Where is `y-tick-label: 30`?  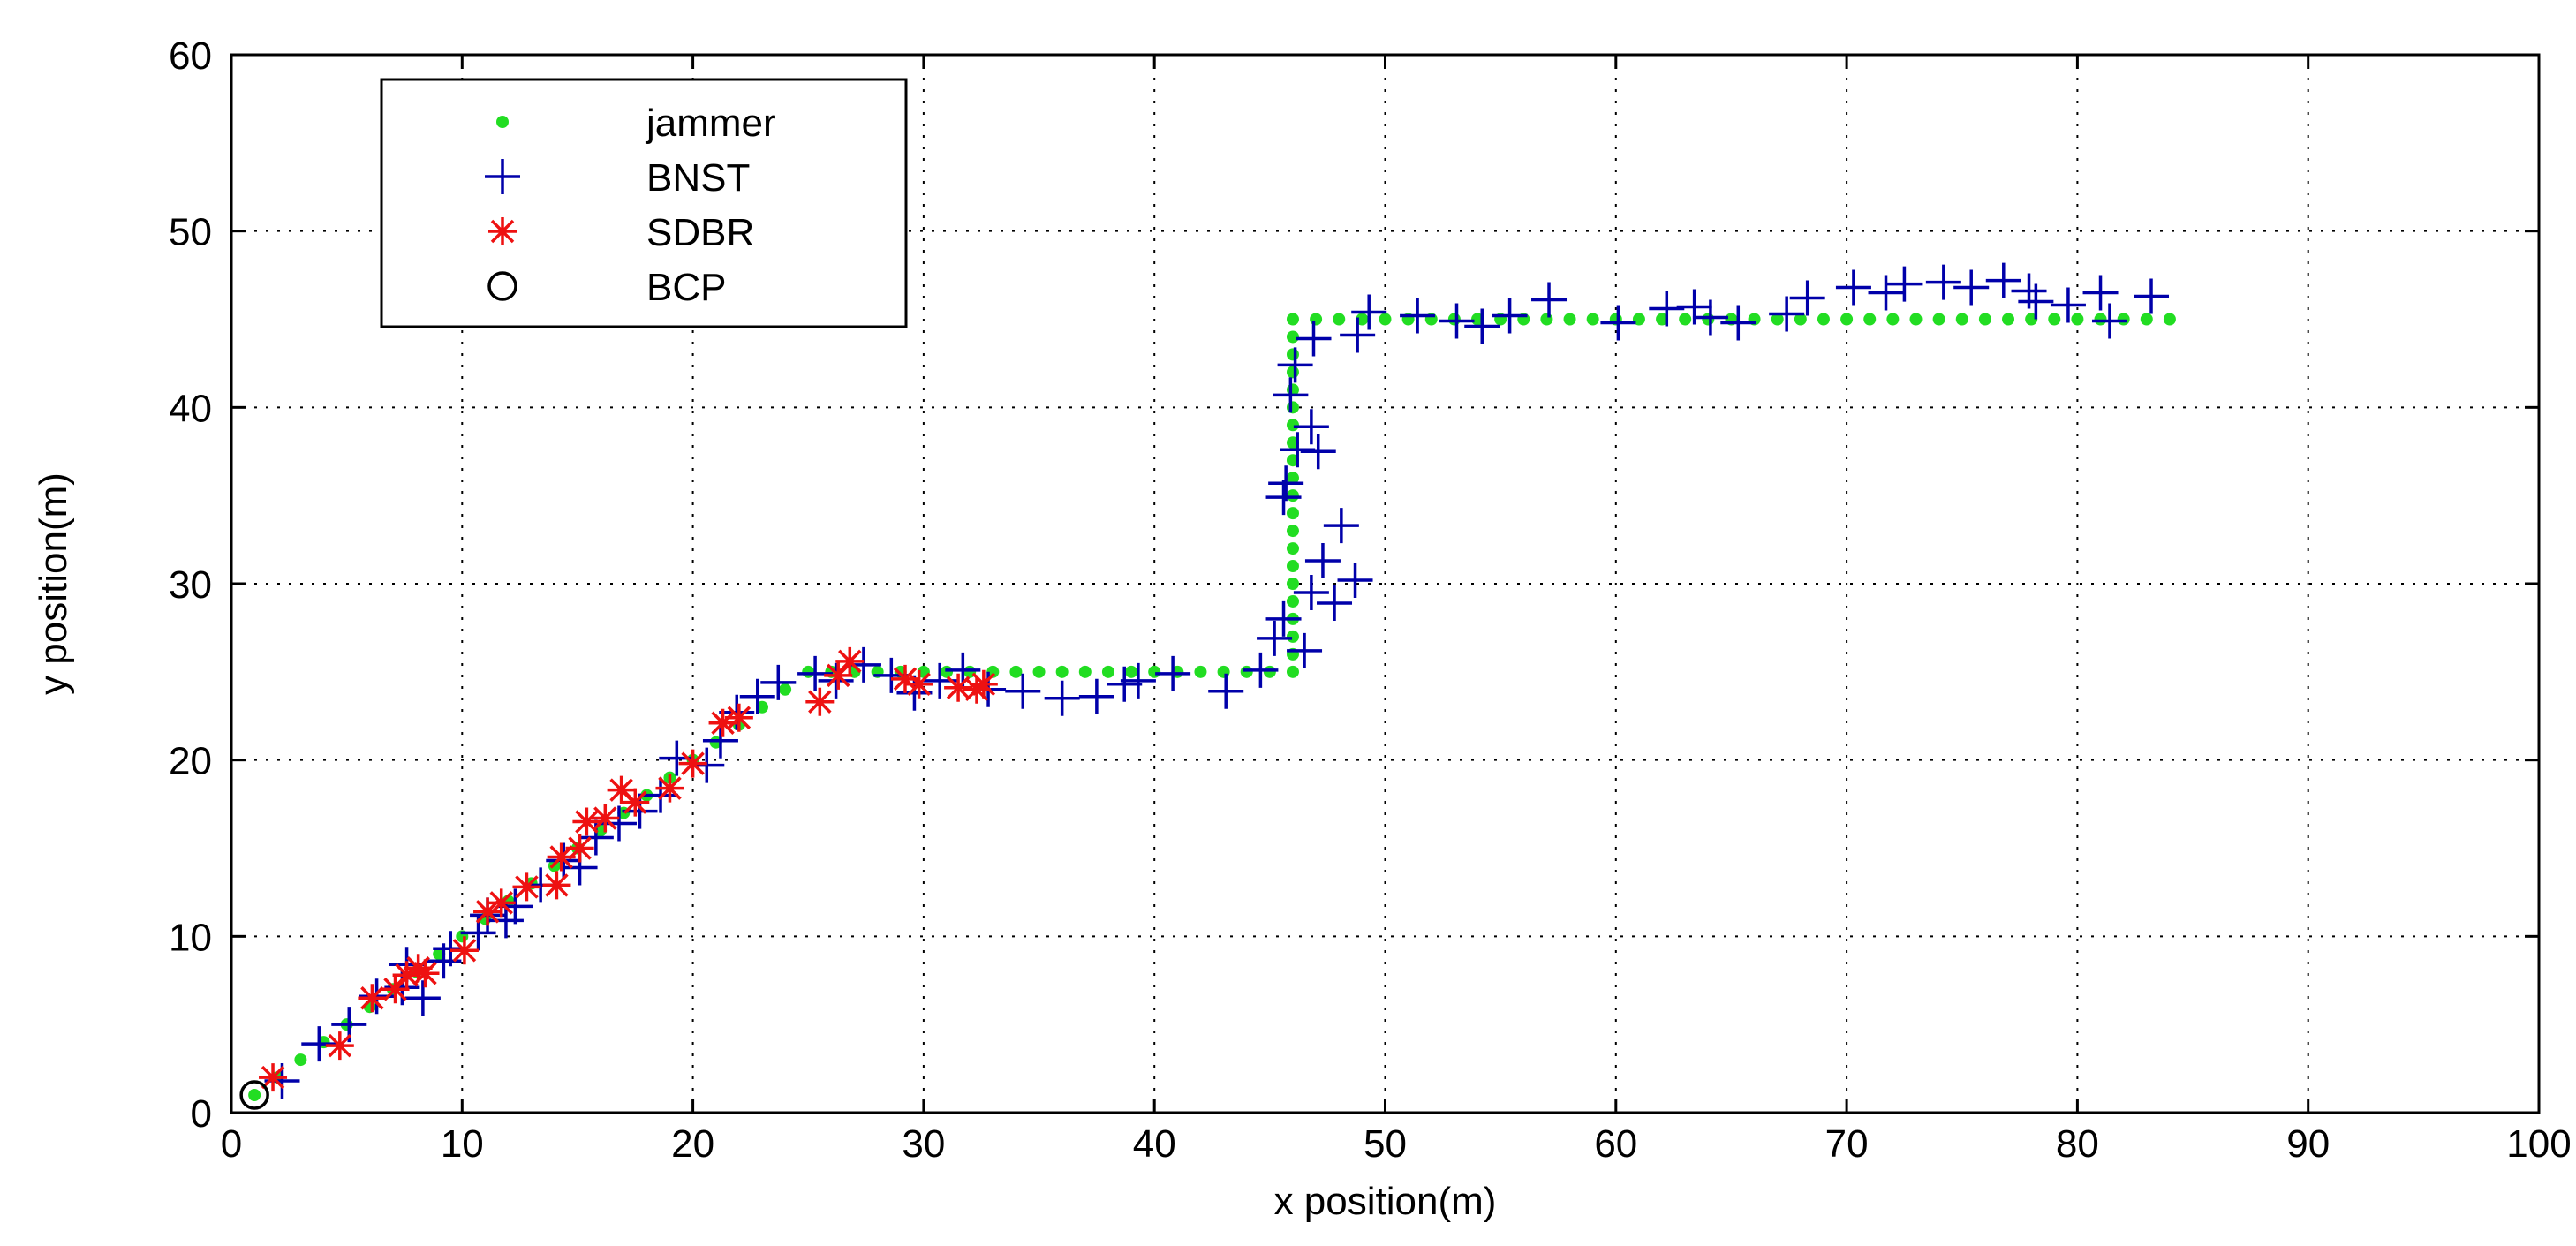 y-tick-label: 30 is located at coordinates (190, 585).